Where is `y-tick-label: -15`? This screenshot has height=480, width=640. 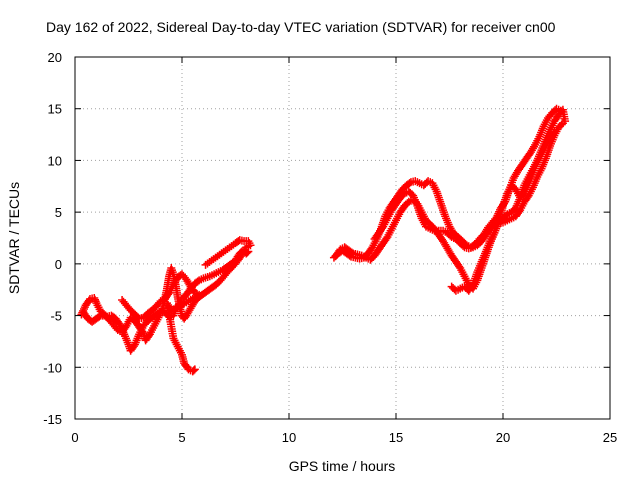 y-tick-label: -15 is located at coordinates (52, 419).